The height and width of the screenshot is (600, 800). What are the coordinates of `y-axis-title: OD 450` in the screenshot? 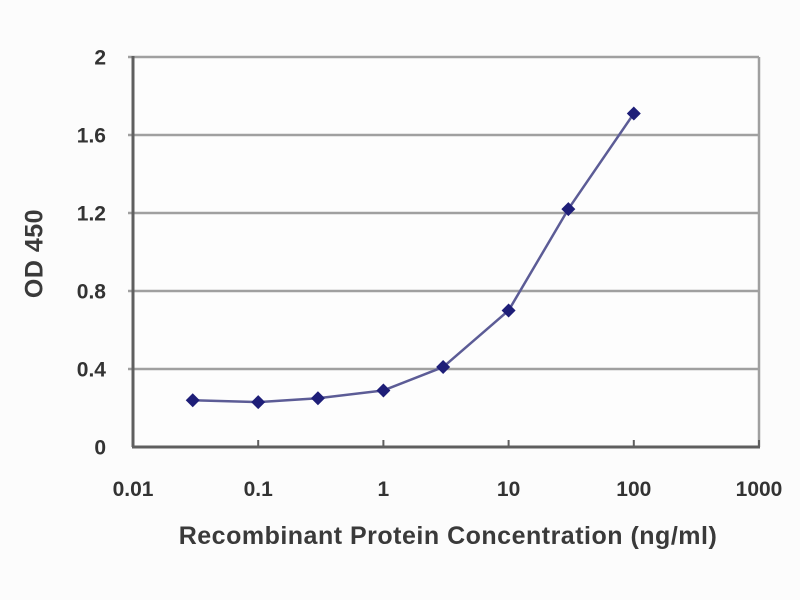 It's located at (34, 253).